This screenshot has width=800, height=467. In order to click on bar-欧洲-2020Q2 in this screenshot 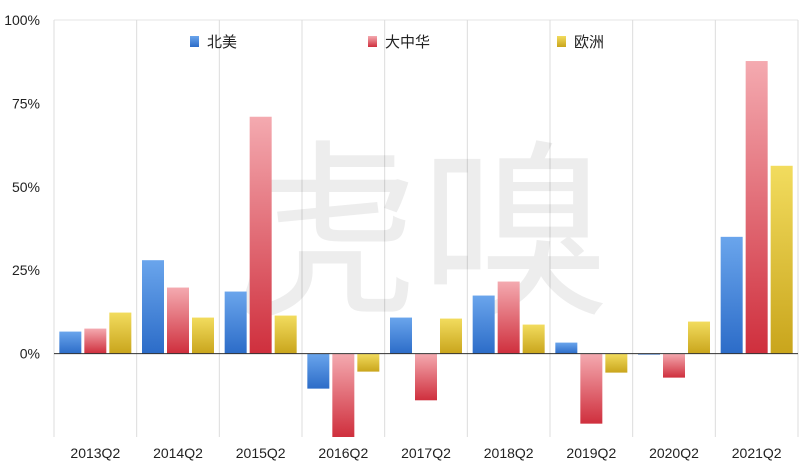, I will do `click(699, 337)`.